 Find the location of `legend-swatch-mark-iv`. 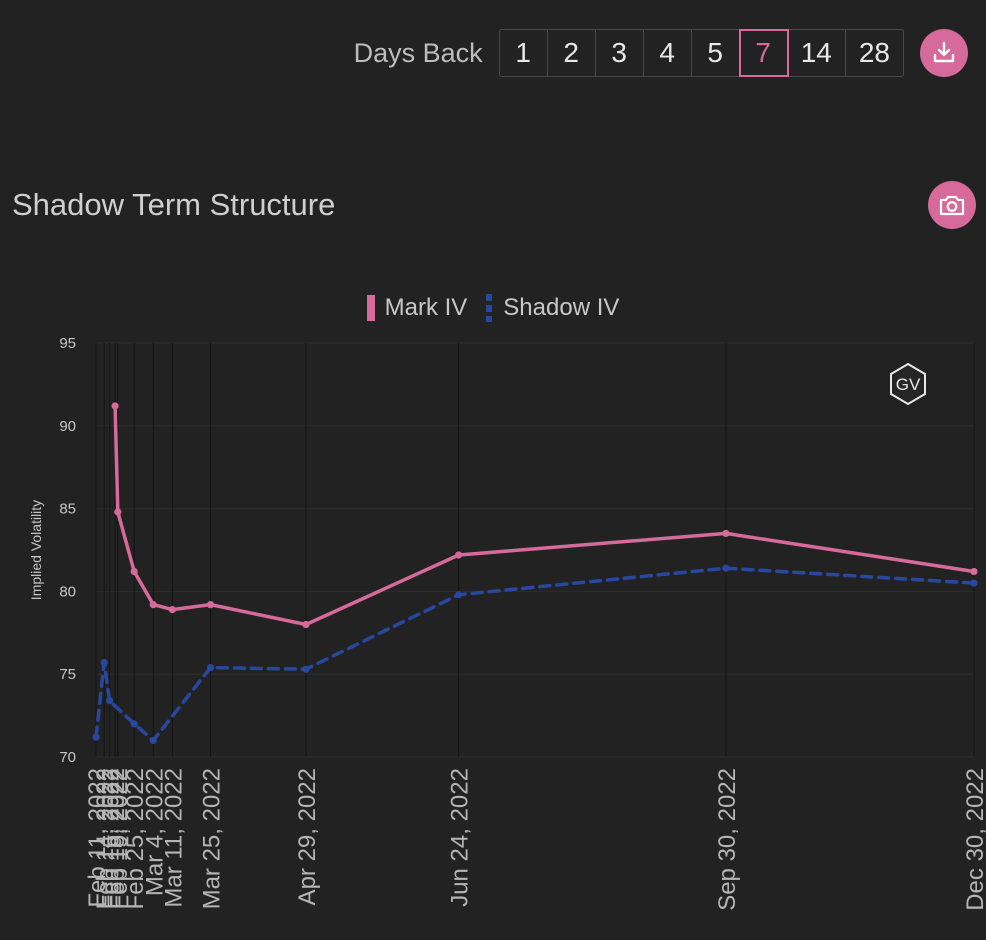

legend-swatch-mark-iv is located at coordinates (370, 308).